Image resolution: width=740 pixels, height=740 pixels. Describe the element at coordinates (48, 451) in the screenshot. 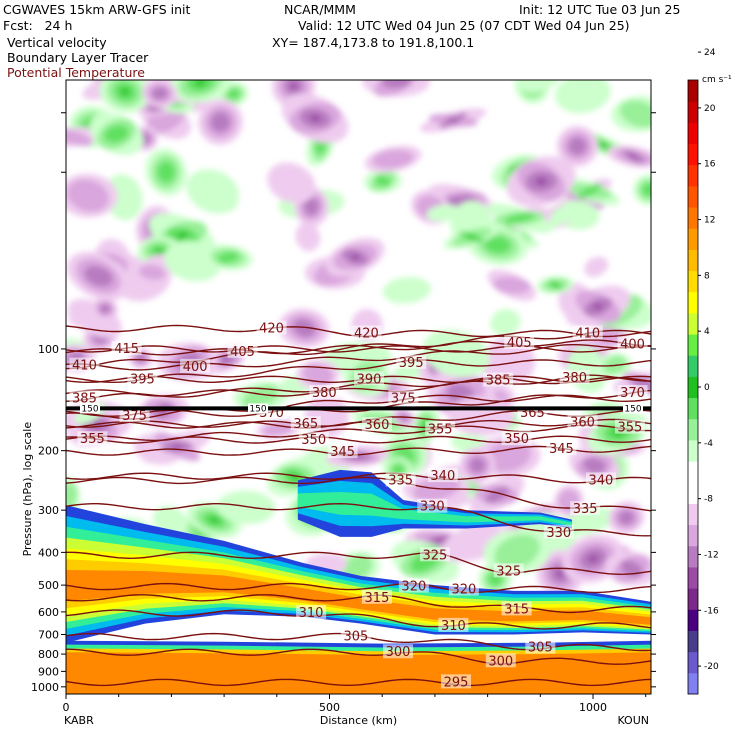

I see `y-tick-label: 200` at that location.